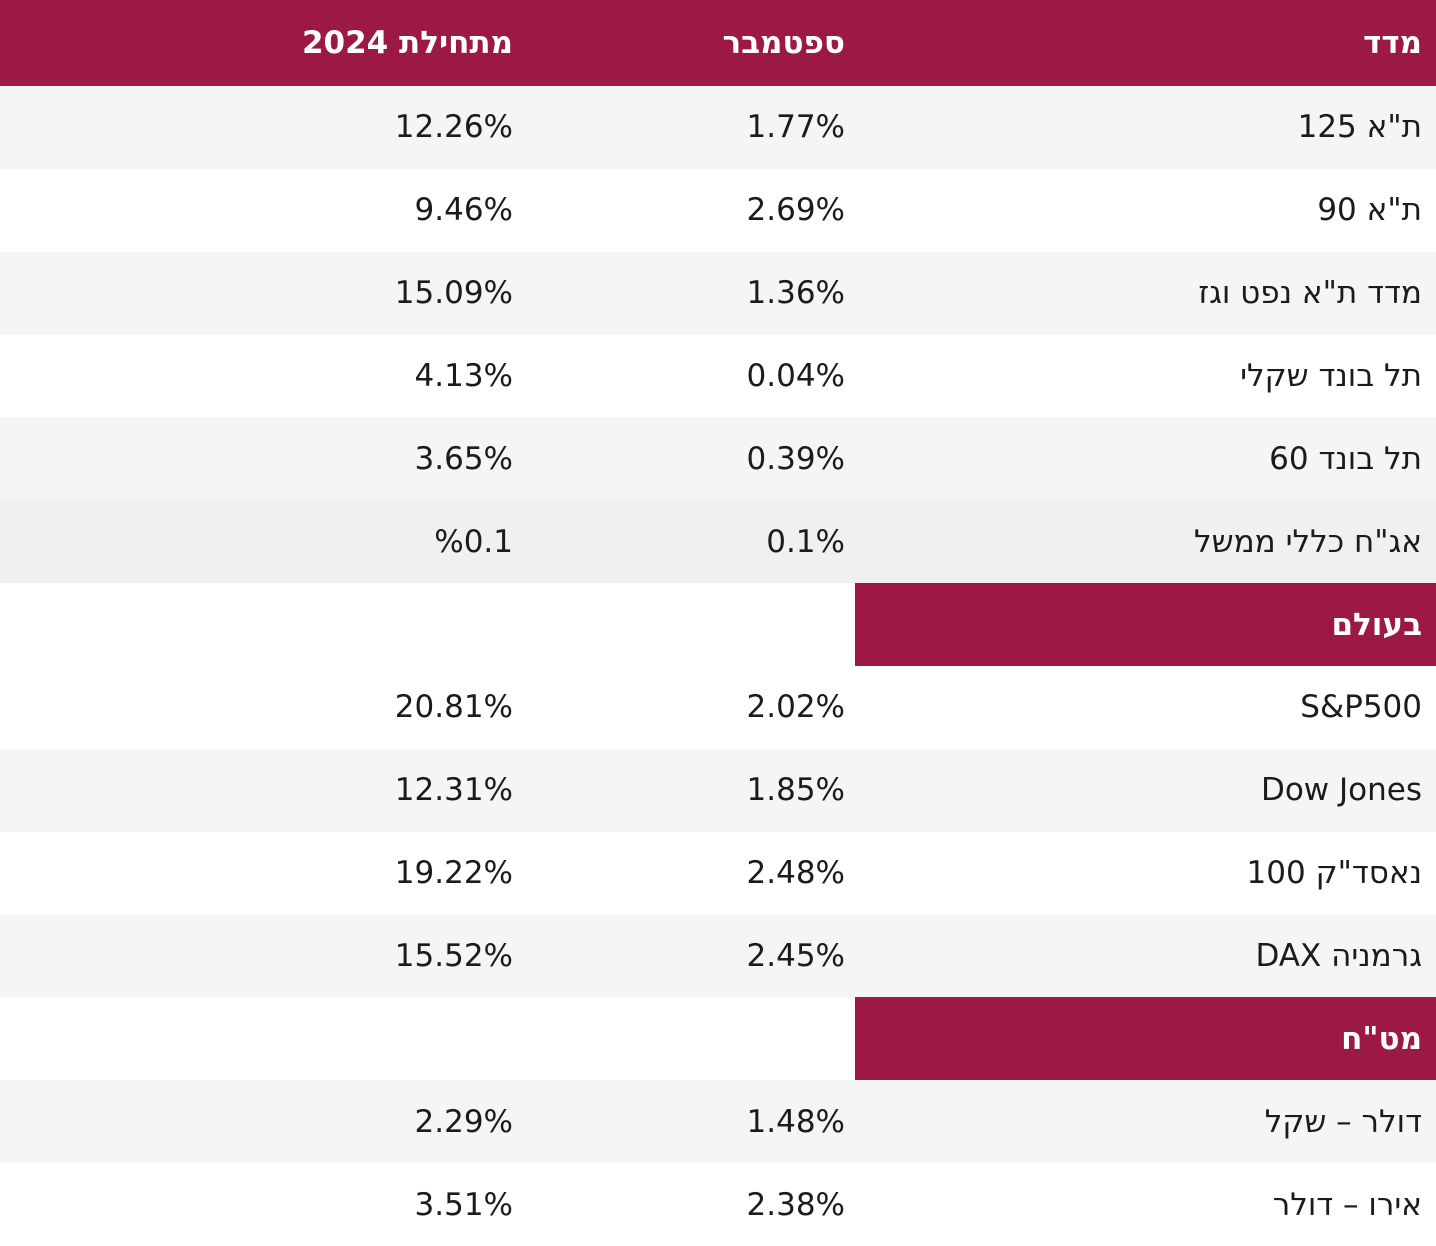 Image resolution: width=1436 pixels, height=1246 pixels. I want to click on section-header-cell: מט"ח, so click(1145, 1039).